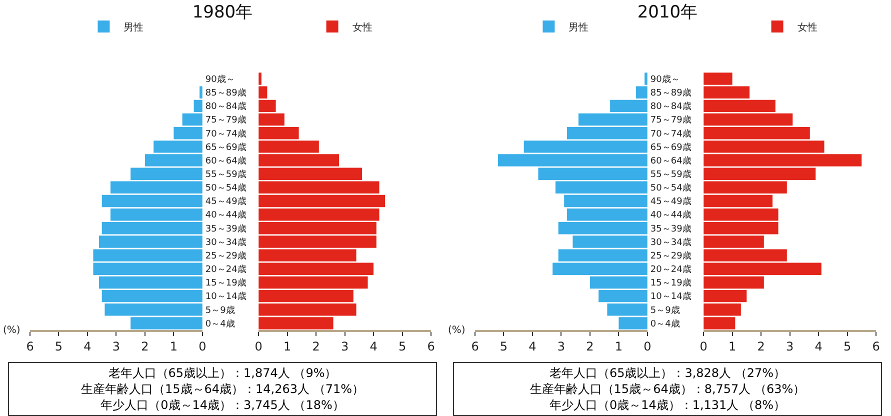 Image resolution: width=891 pixels, height=416 pixels. What do you see at coordinates (222, 373) in the screenshot?
I see `text: 老年人口（65歳以上）：1,874人 （9%）` at bounding box center [222, 373].